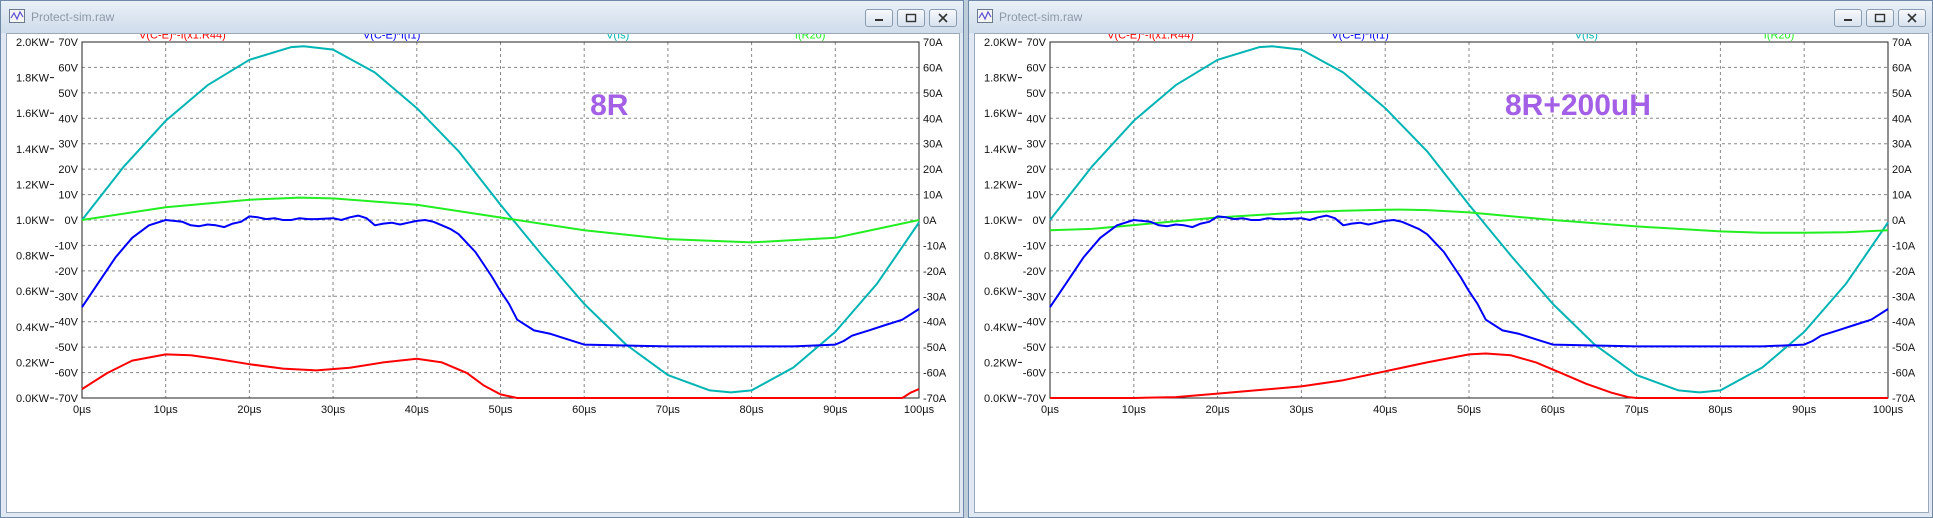 This screenshot has width=1933, height=518. What do you see at coordinates (1904, 399) in the screenshot?
I see `right-axis-tick: -70A` at bounding box center [1904, 399].